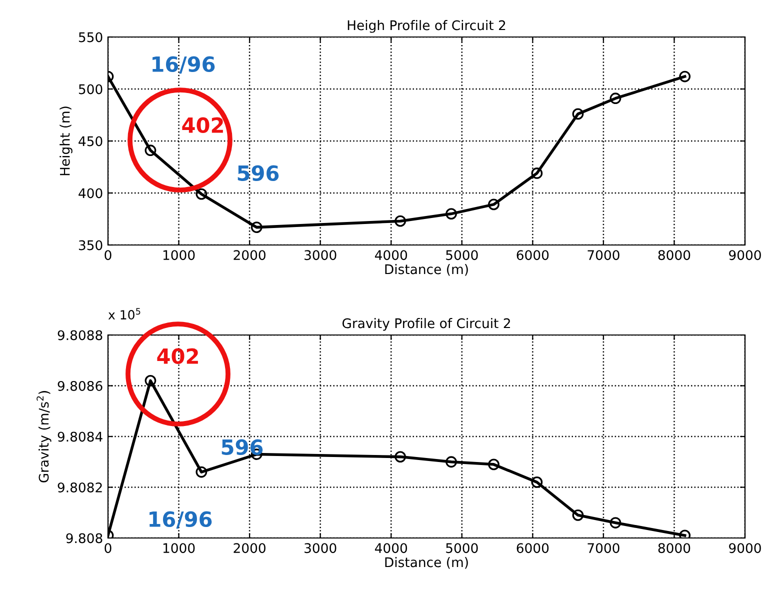 The image size is (778, 596). I want to click on chart-title: Gravity Profile of Circuit 2, so click(426, 324).